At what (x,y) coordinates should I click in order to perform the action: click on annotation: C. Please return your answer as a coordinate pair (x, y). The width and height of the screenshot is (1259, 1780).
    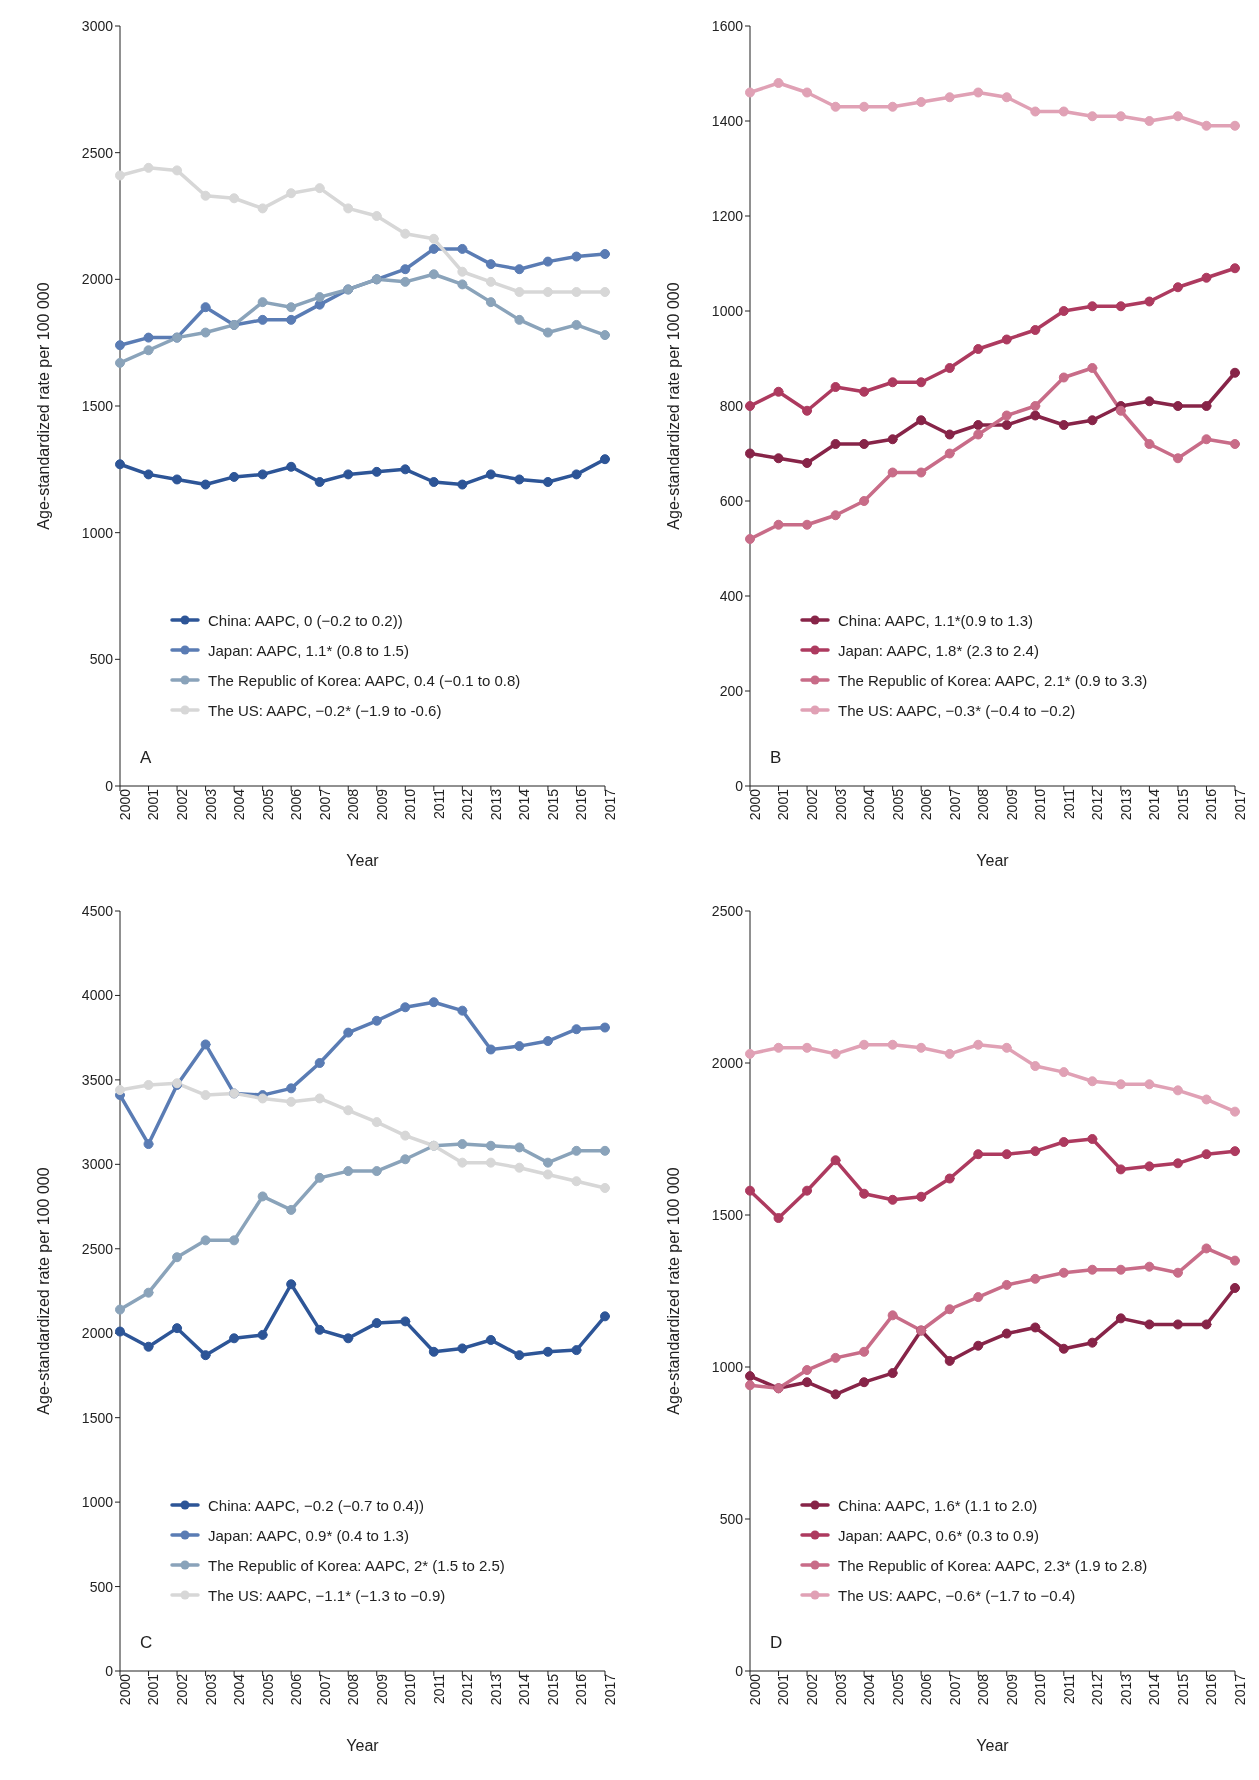
    Looking at the image, I should click on (146, 1643).